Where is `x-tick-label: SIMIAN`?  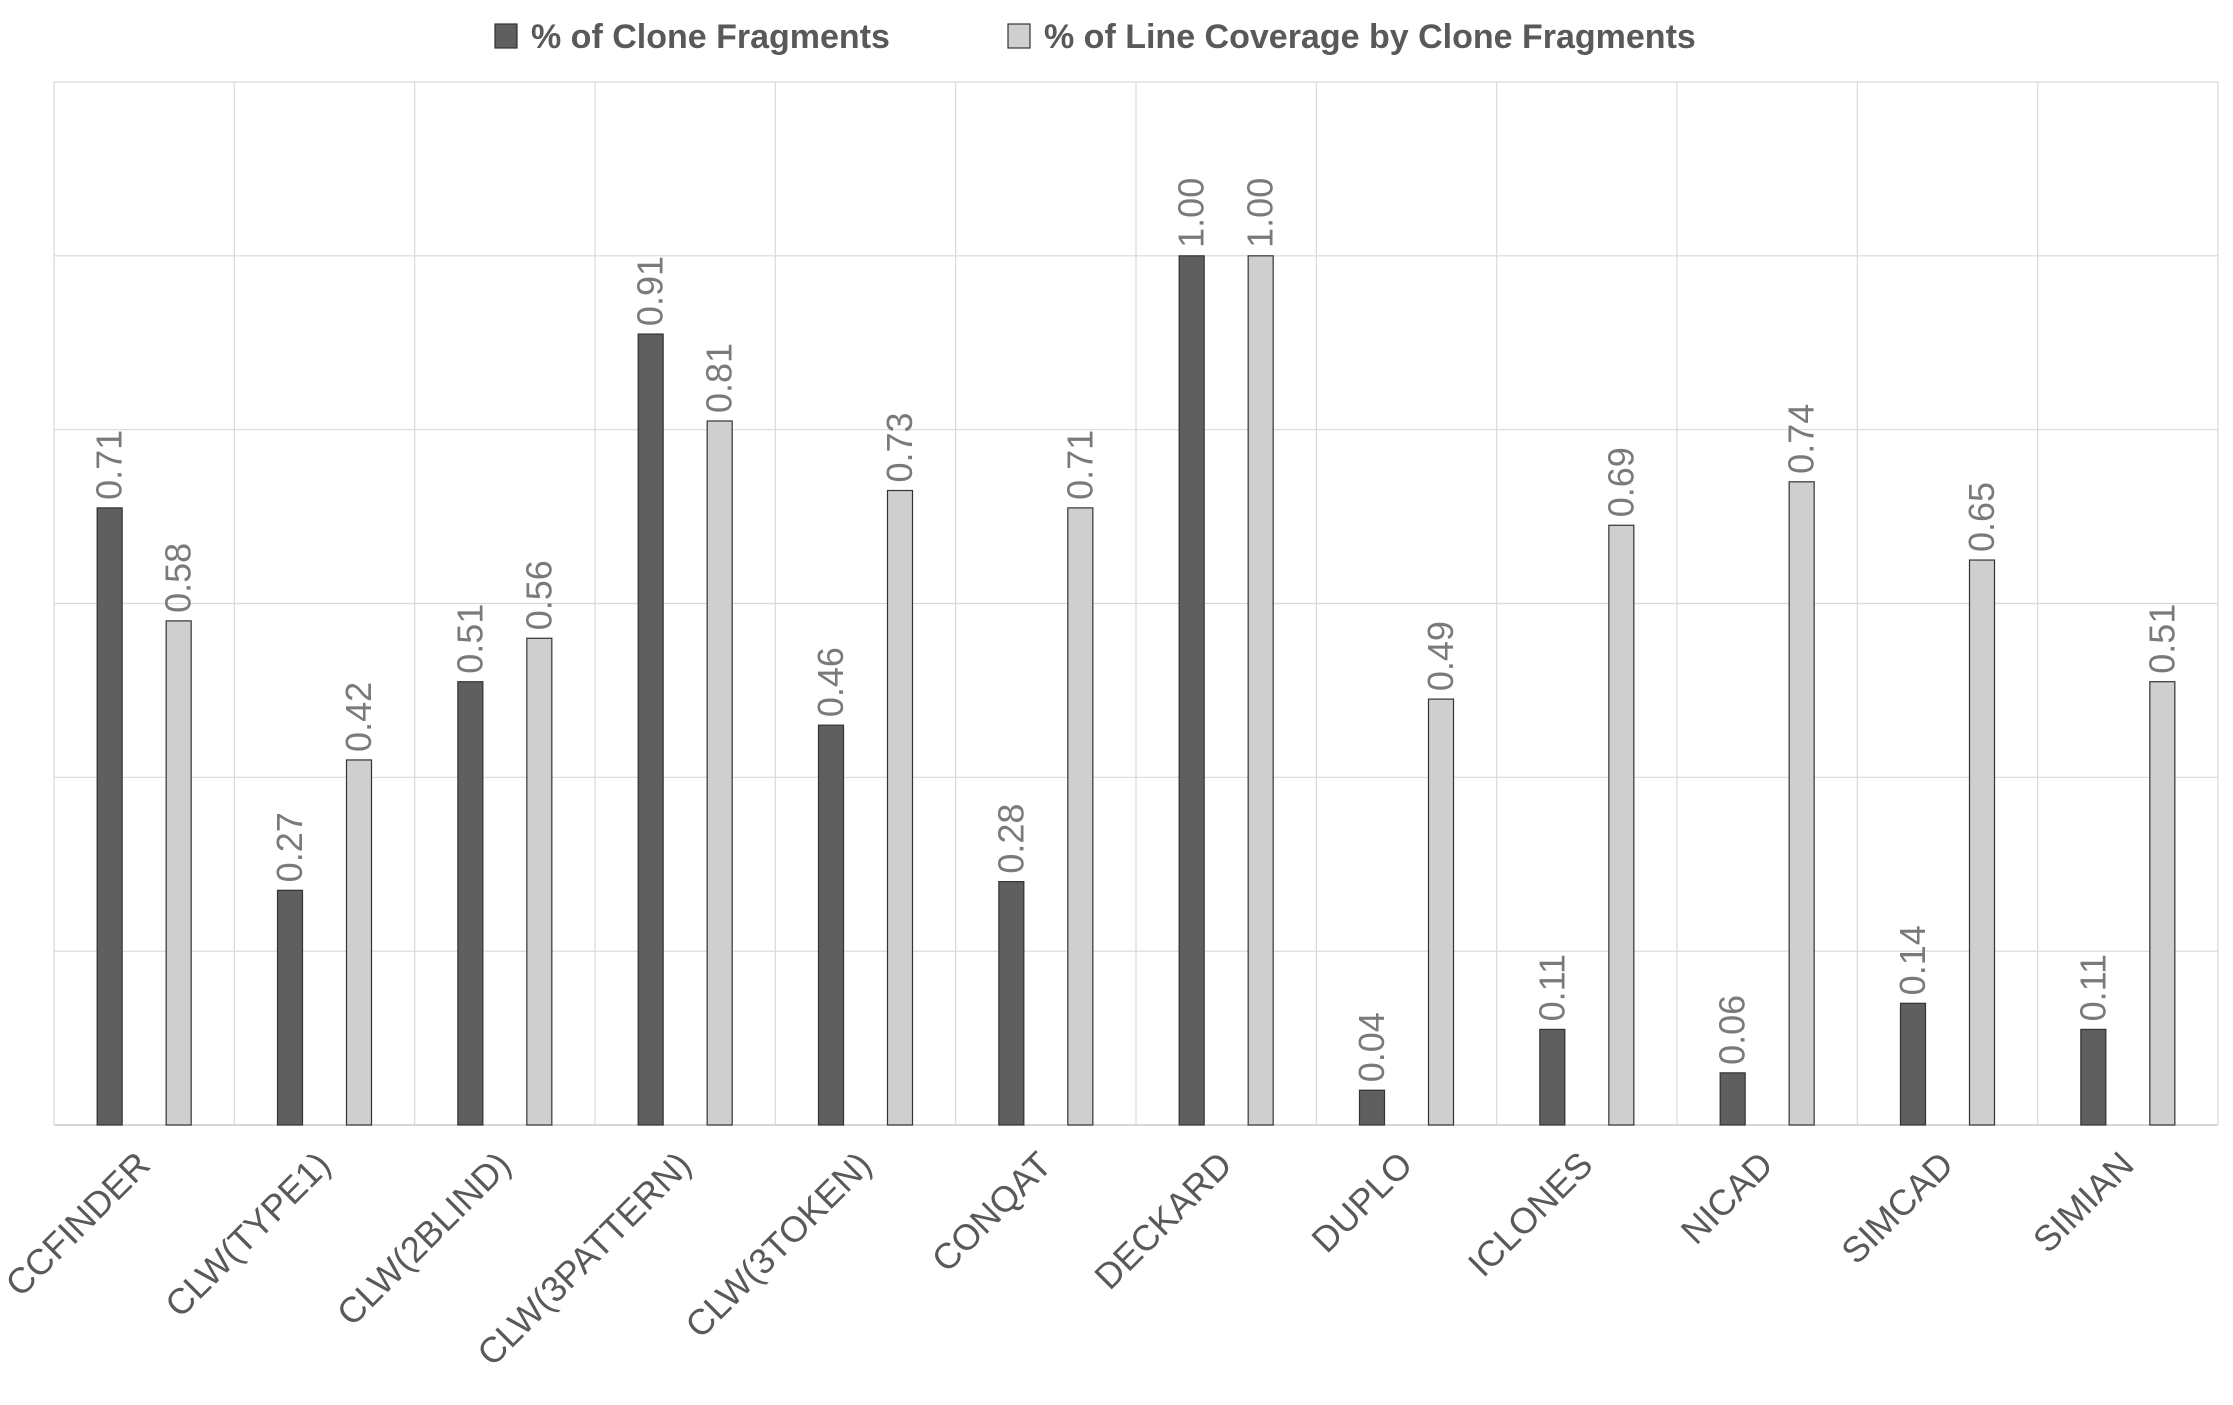
x-tick-label: SIMIAN is located at coordinates (2083, 1202).